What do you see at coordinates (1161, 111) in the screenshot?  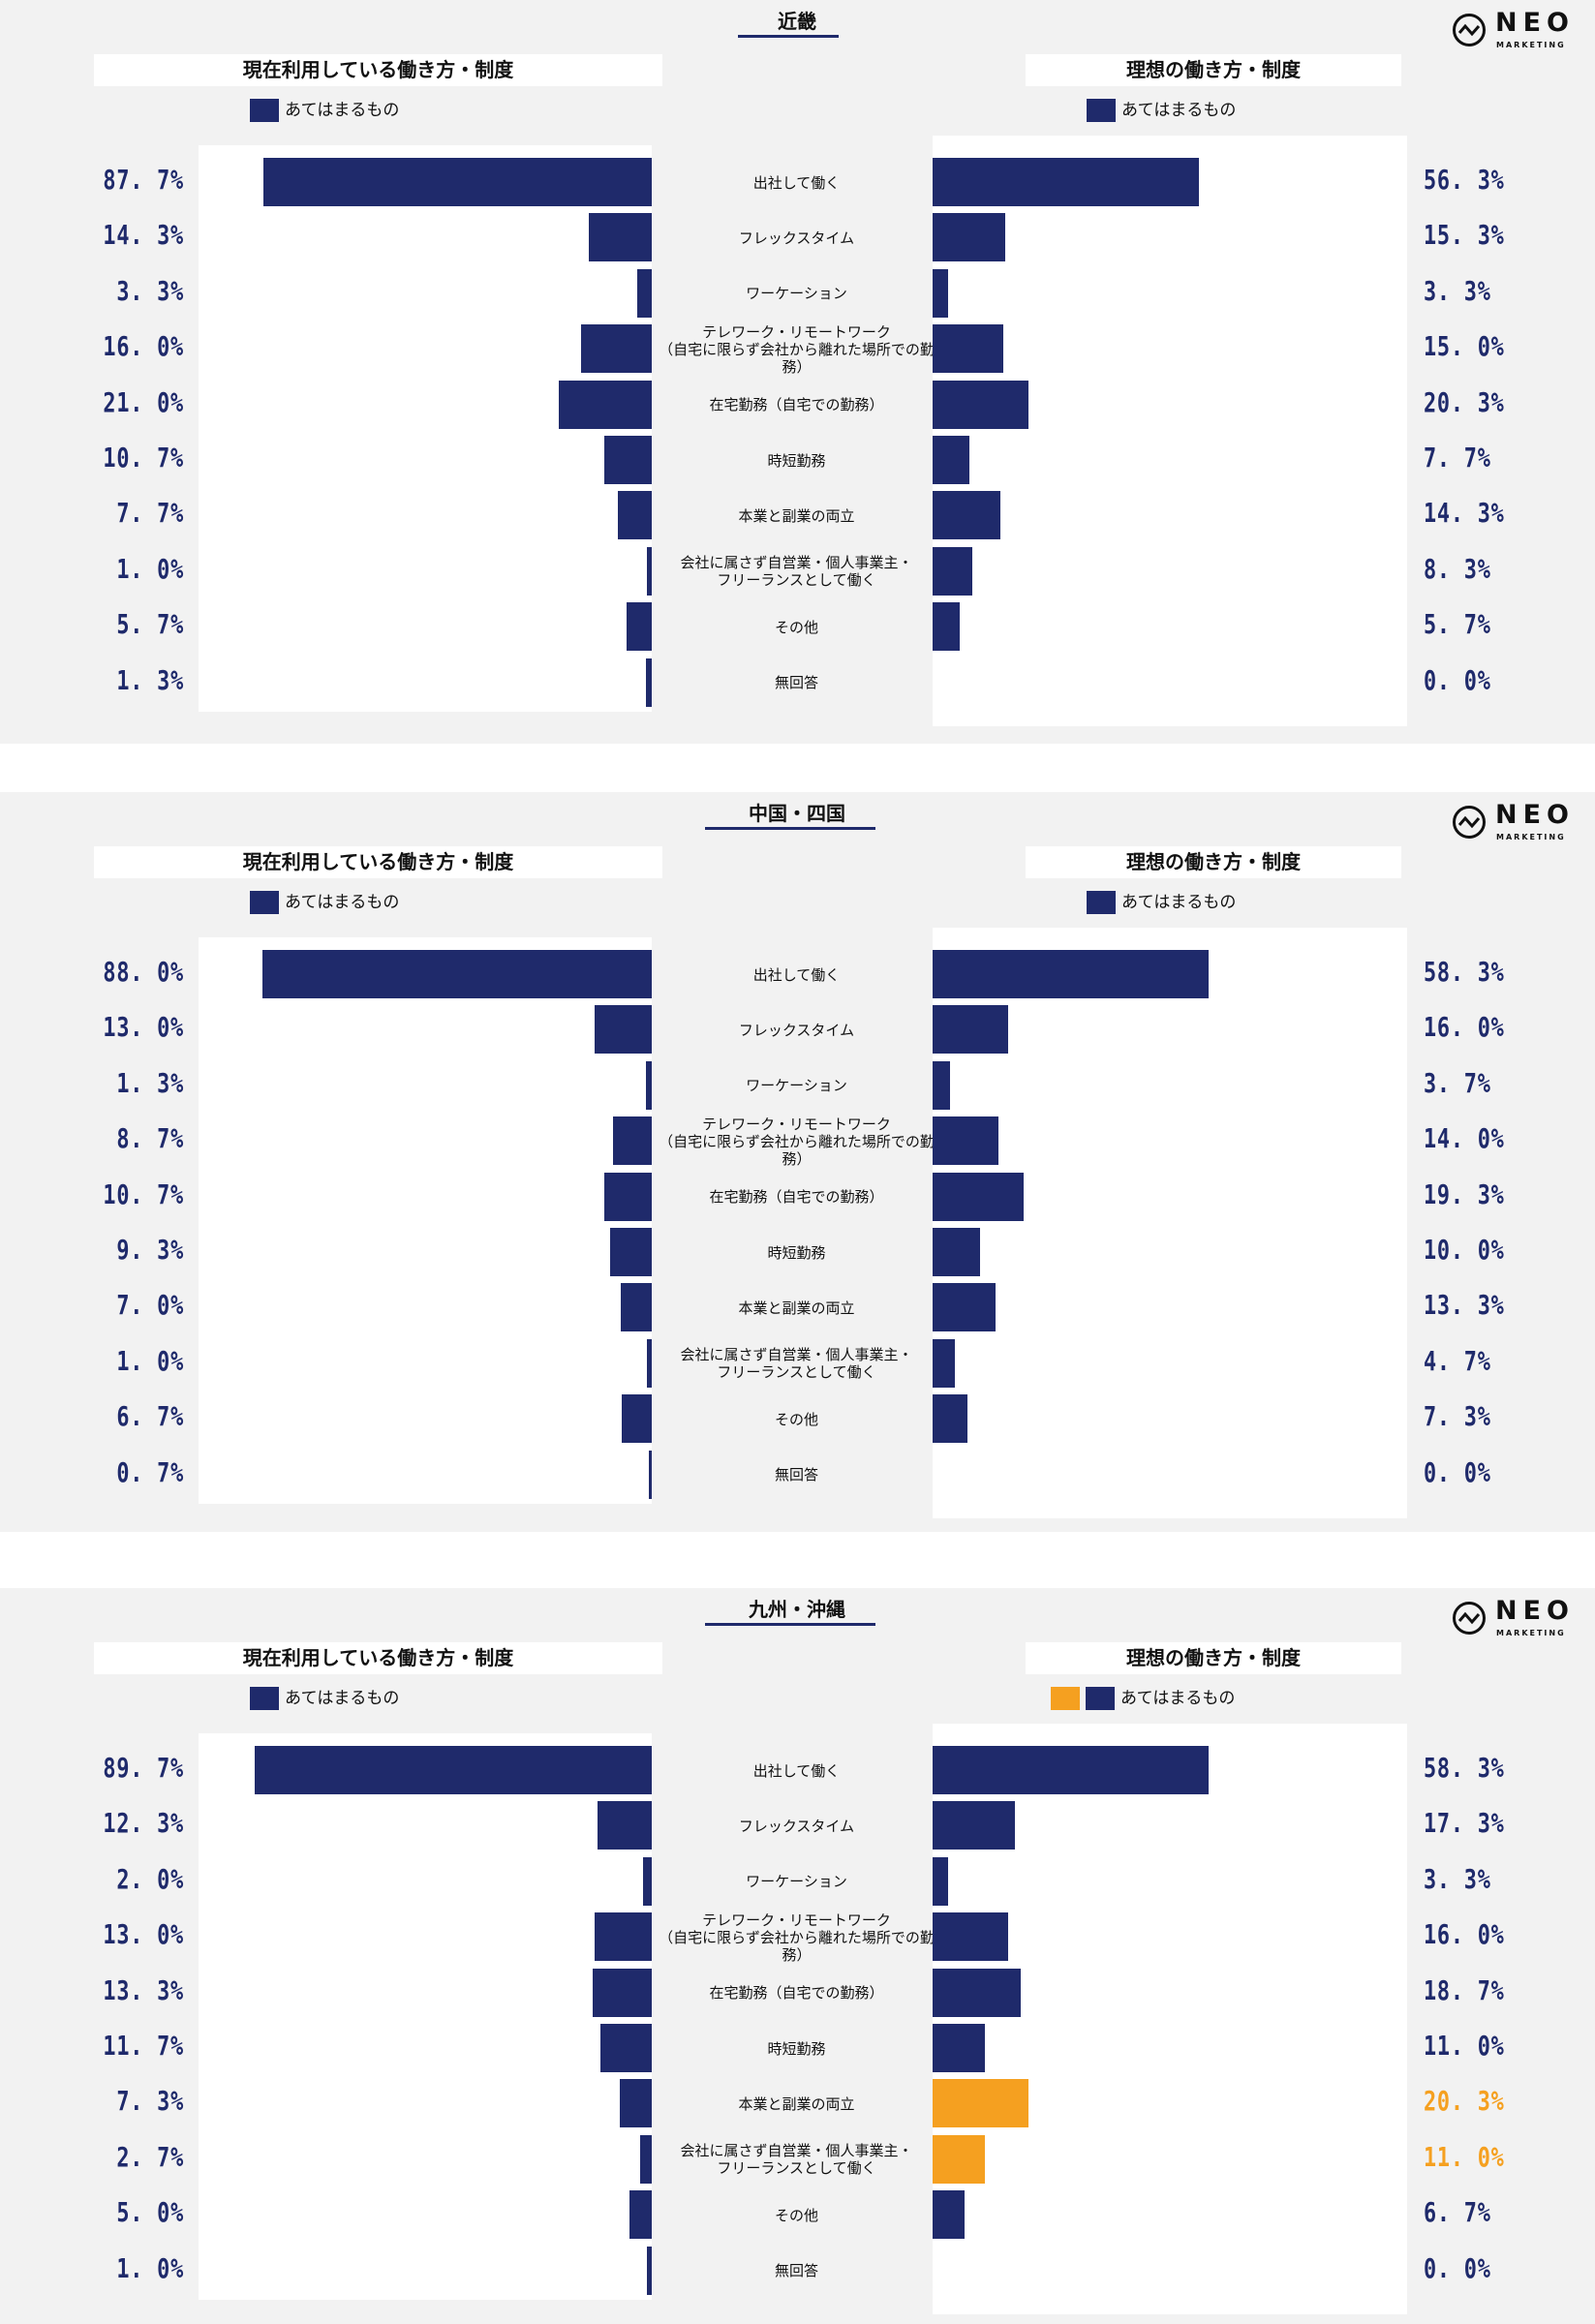 I see `legend-right: あてはまるもの` at bounding box center [1161, 111].